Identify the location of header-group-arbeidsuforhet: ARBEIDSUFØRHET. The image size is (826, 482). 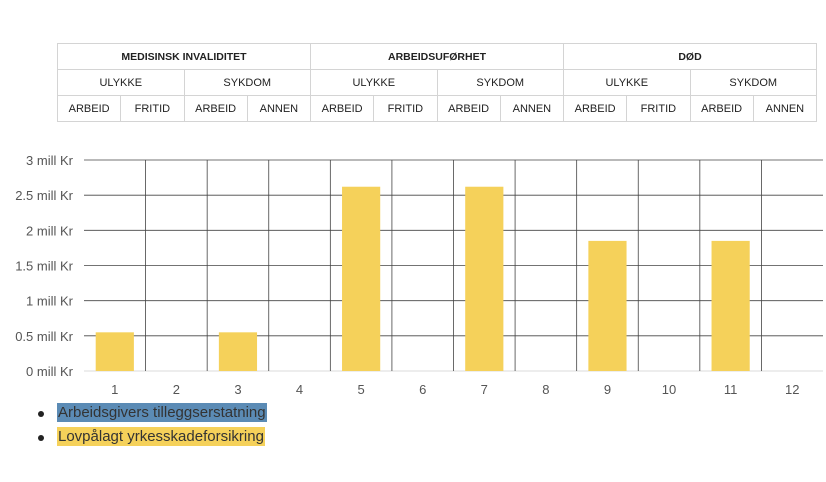
(437, 56).